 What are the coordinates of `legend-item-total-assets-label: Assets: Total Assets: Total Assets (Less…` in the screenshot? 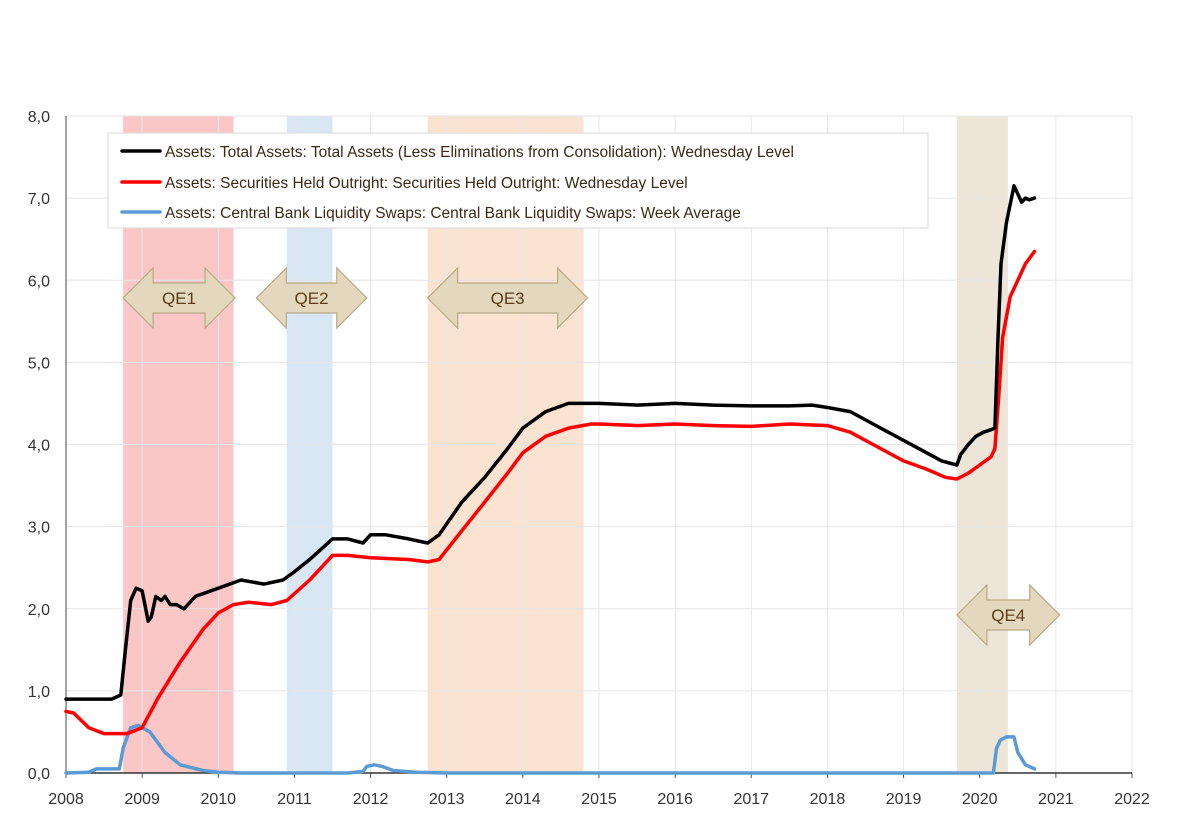 It's located at (479, 152).